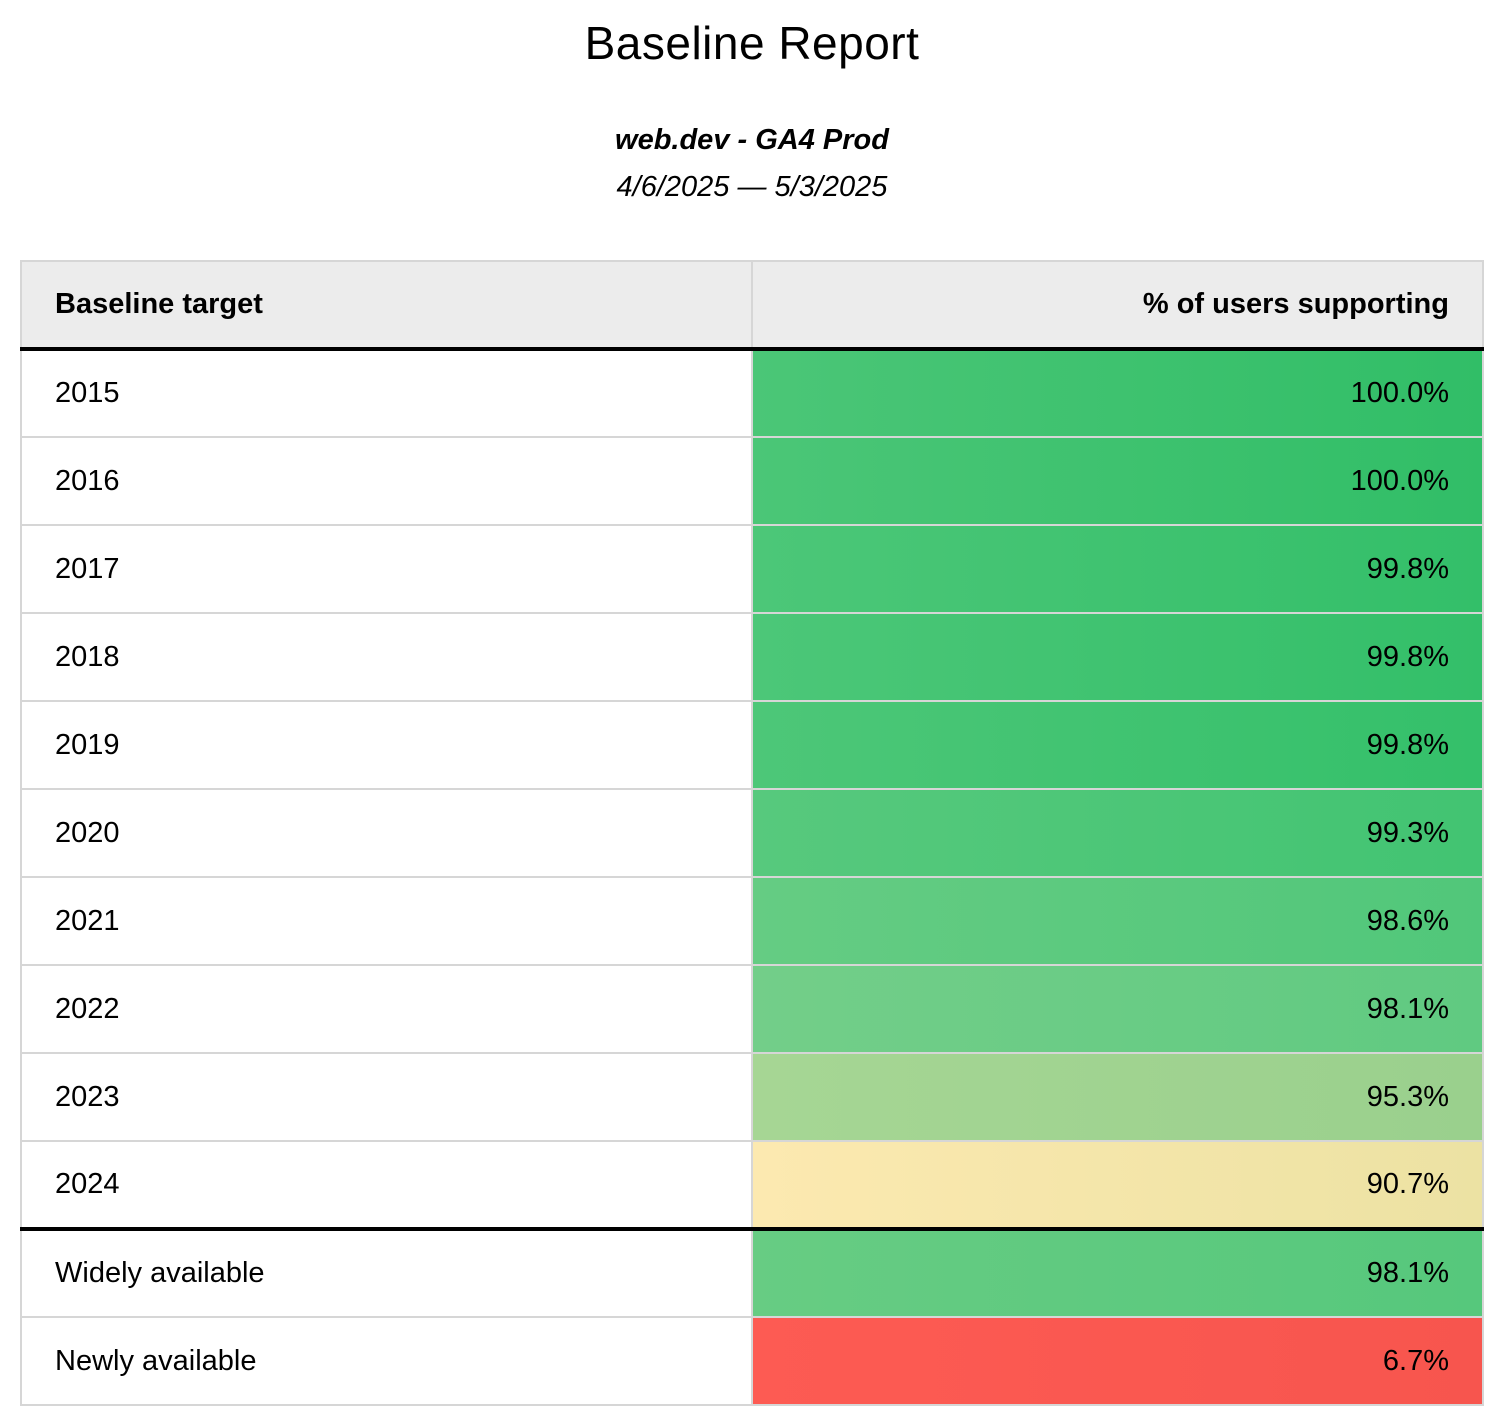 The height and width of the screenshot is (1426, 1504). Describe the element at coordinates (1117, 1097) in the screenshot. I see `row-value: 95.3%` at that location.